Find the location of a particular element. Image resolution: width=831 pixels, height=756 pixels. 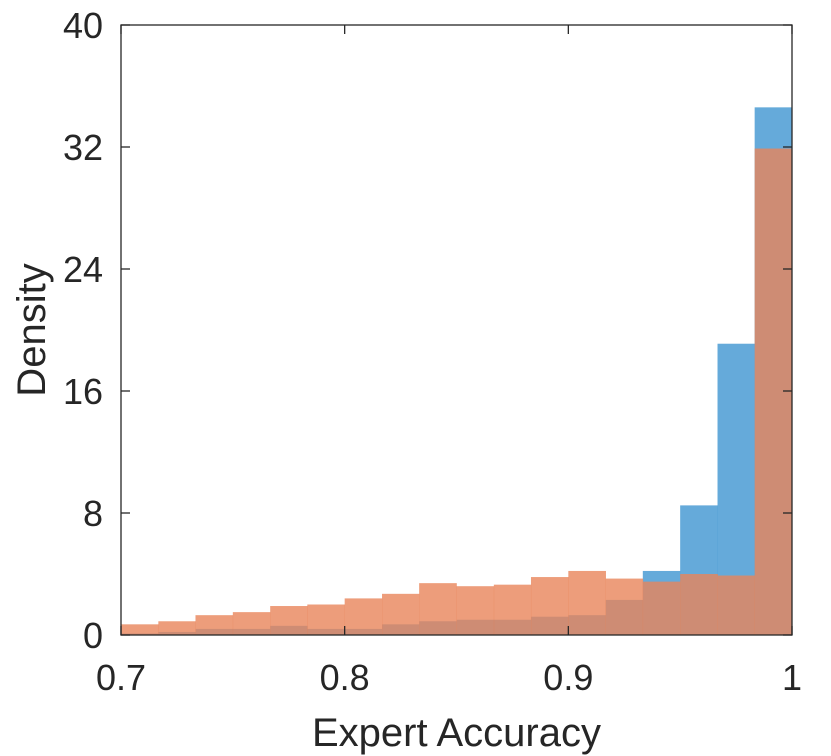

y-tick-label: 24 is located at coordinates (83, 269).